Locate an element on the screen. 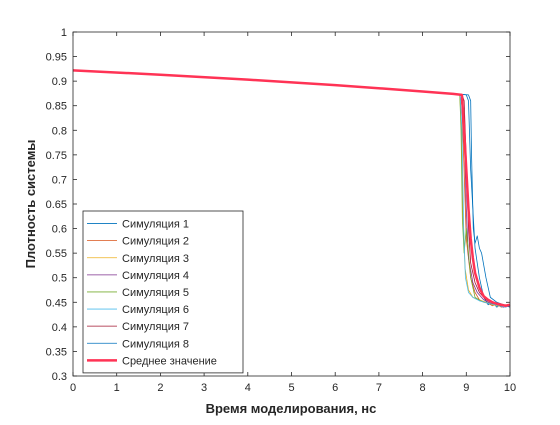 This screenshot has height=425, width=560. y-tick-label: 0.6 is located at coordinates (59, 230).